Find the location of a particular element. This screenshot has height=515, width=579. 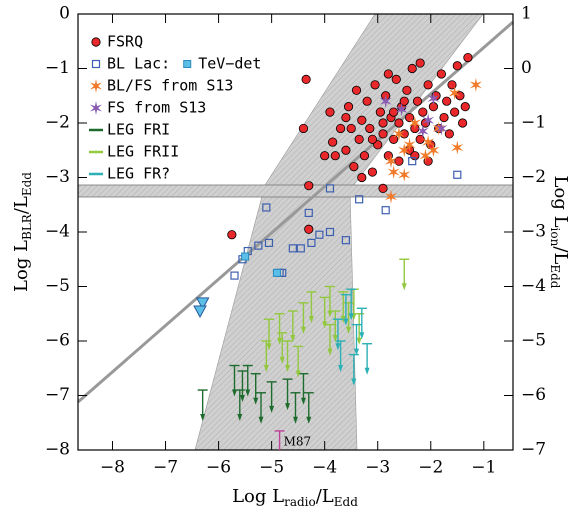

y-tick-label: 0 is located at coordinates (64, 14).